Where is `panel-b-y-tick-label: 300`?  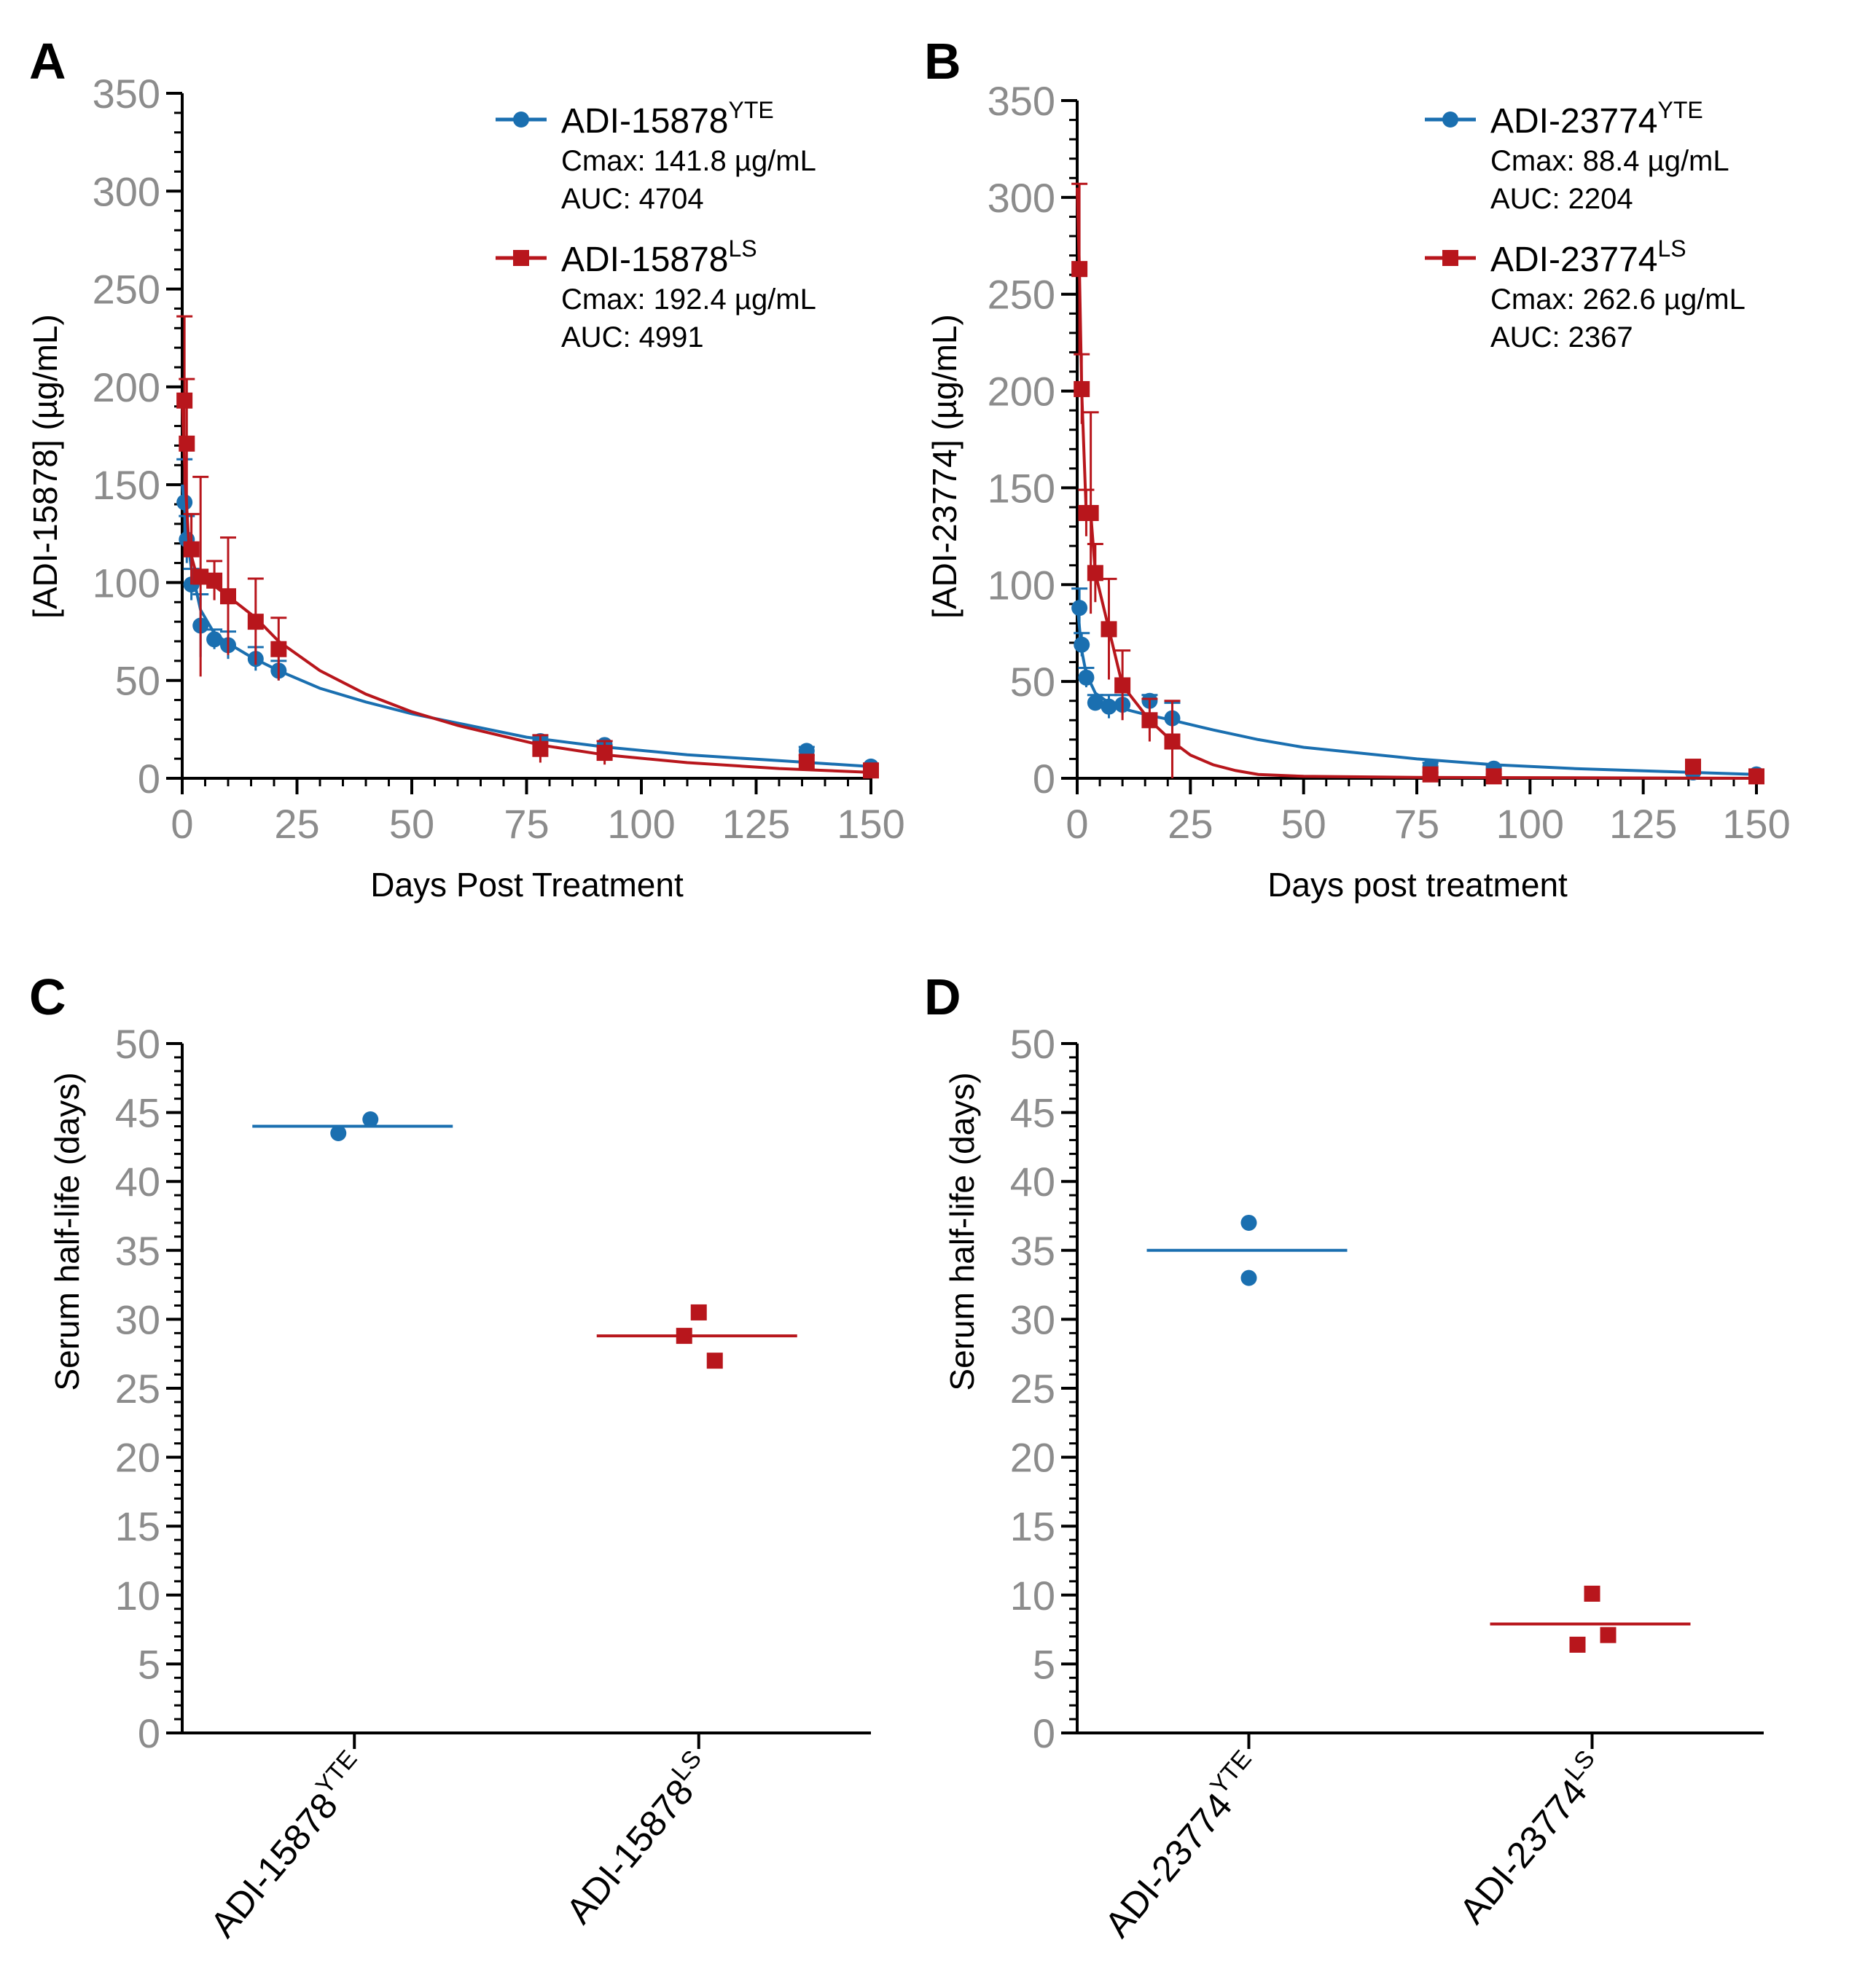 panel-b-y-tick-label: 300 is located at coordinates (1021, 198).